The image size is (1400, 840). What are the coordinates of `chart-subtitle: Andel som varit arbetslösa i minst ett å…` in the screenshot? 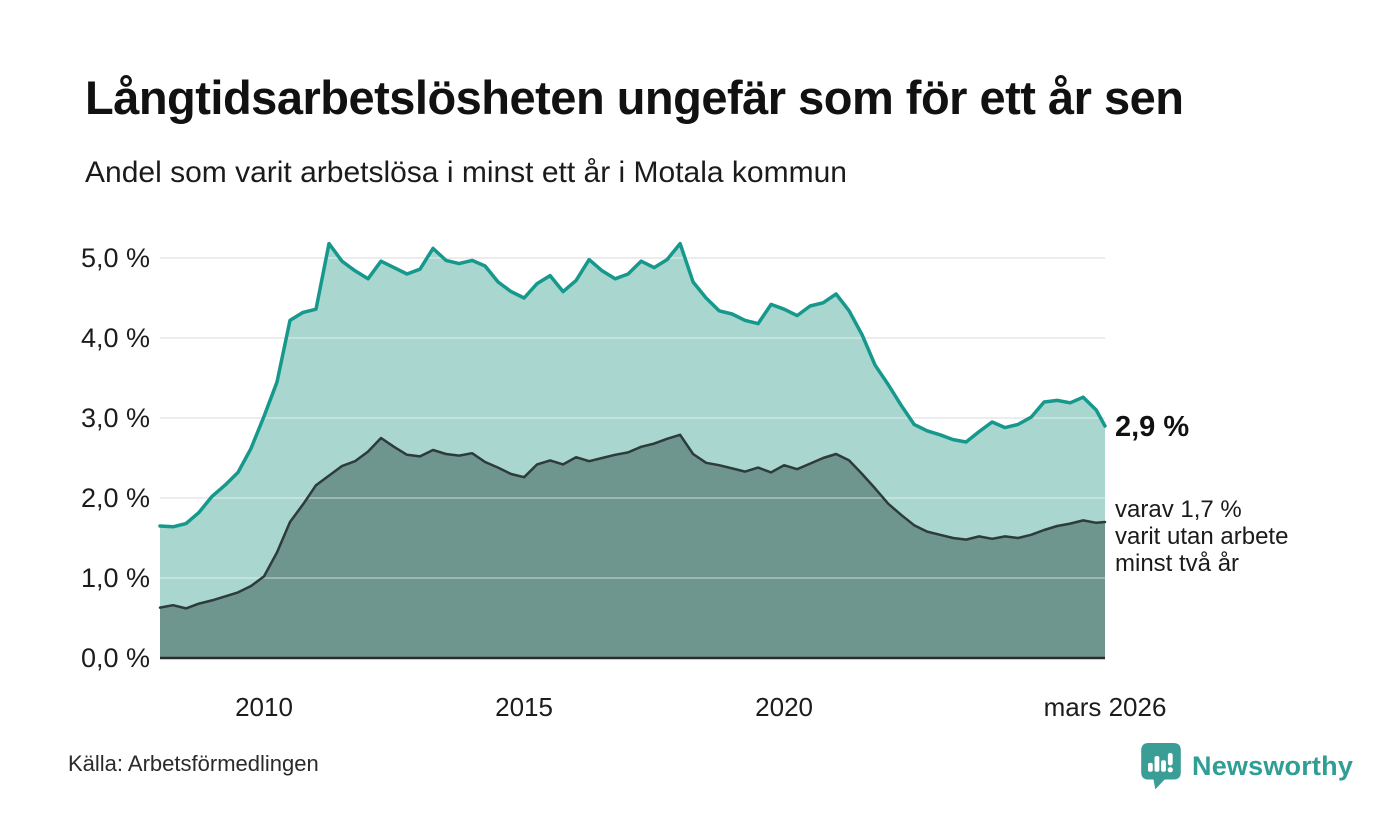 It's located at (466, 172).